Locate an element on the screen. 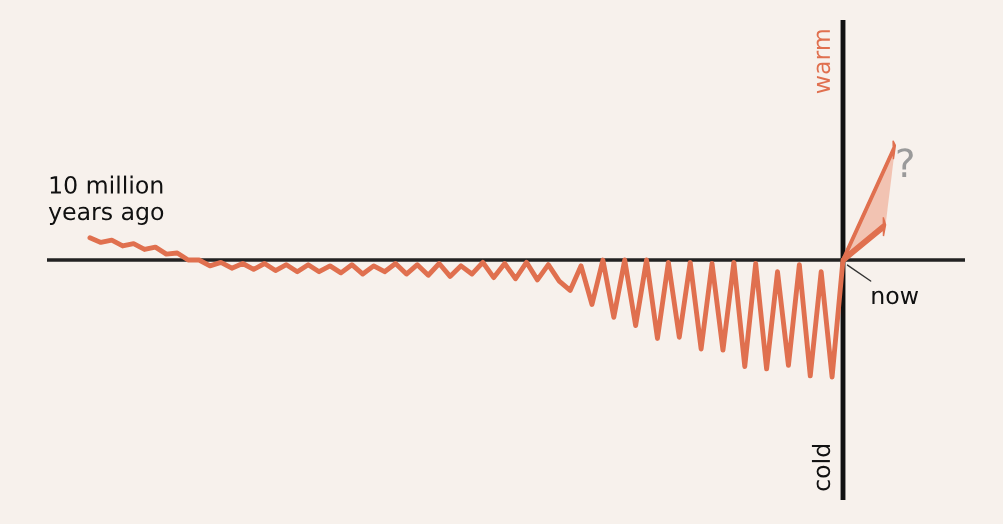 The width and height of the screenshot is (1003, 524). text: now is located at coordinates (895, 297).